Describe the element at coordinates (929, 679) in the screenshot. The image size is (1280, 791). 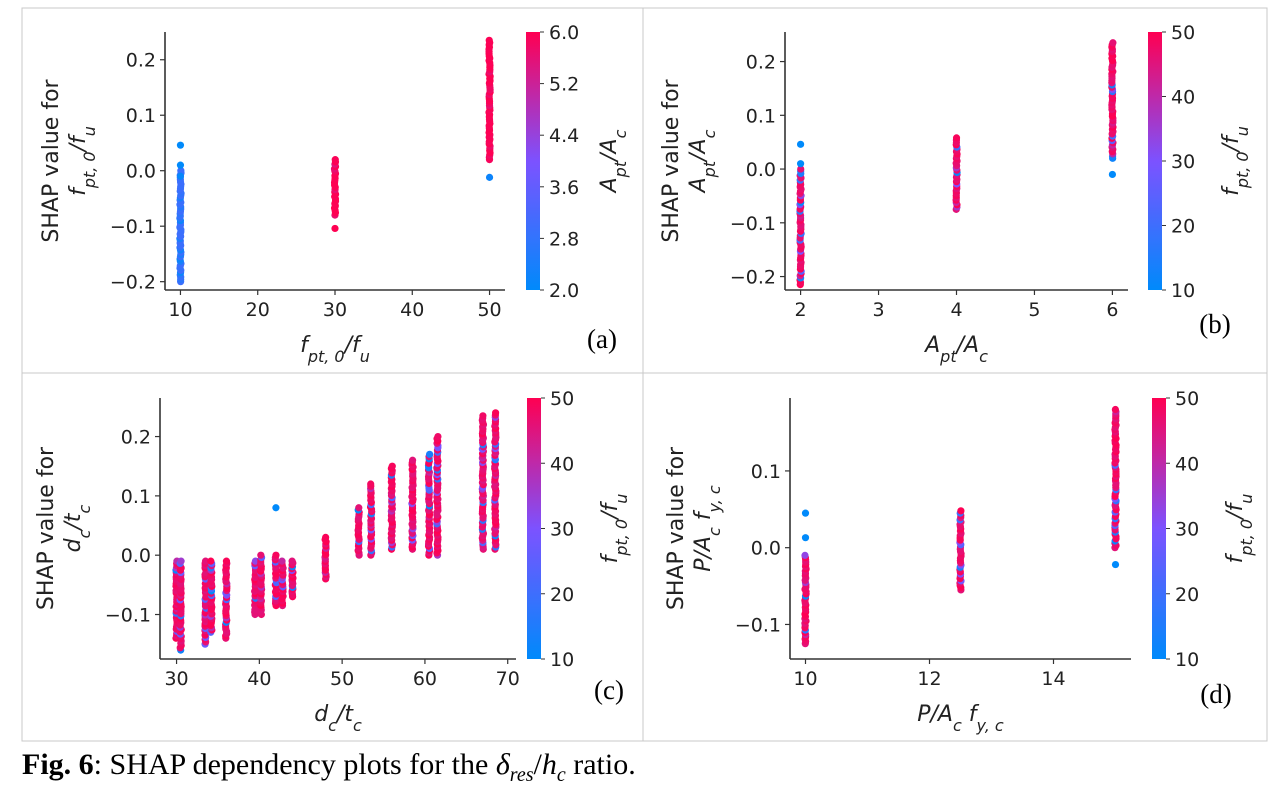
I see `x-tick-label: 12` at that location.